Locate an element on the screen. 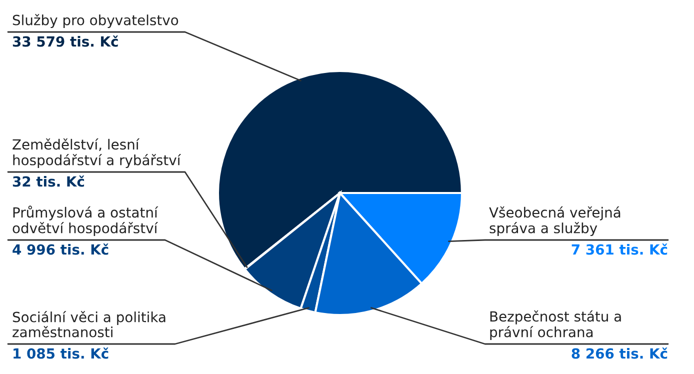 Image resolution: width=694 pixels, height=374 pixels. slice-label: Zemědělství, lesní hospodářství a rybářství is located at coordinates (97, 153).